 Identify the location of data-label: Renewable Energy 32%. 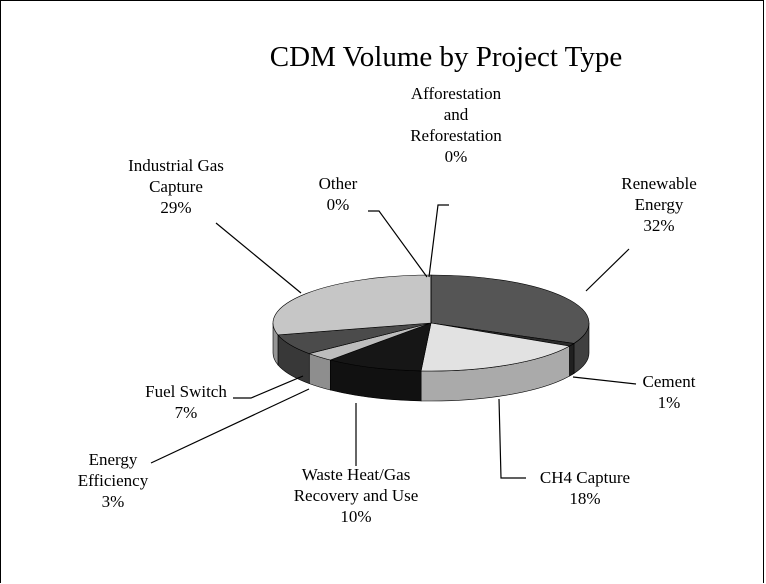
(659, 204).